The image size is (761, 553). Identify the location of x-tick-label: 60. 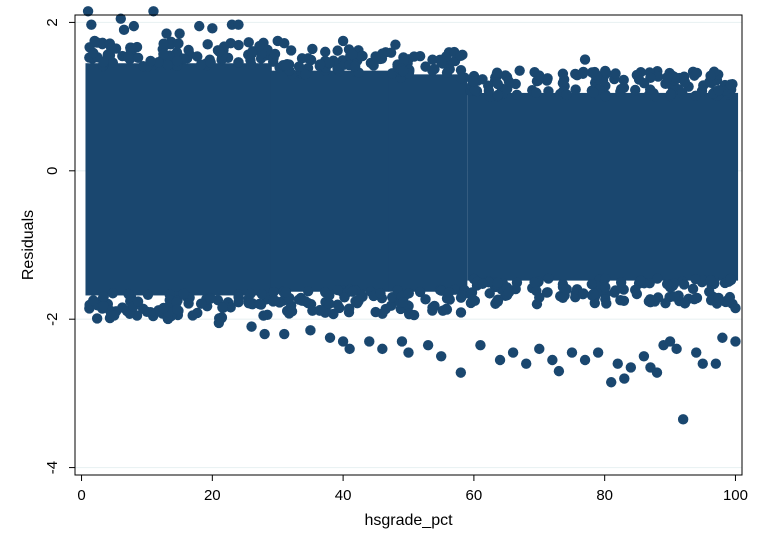
(474, 495).